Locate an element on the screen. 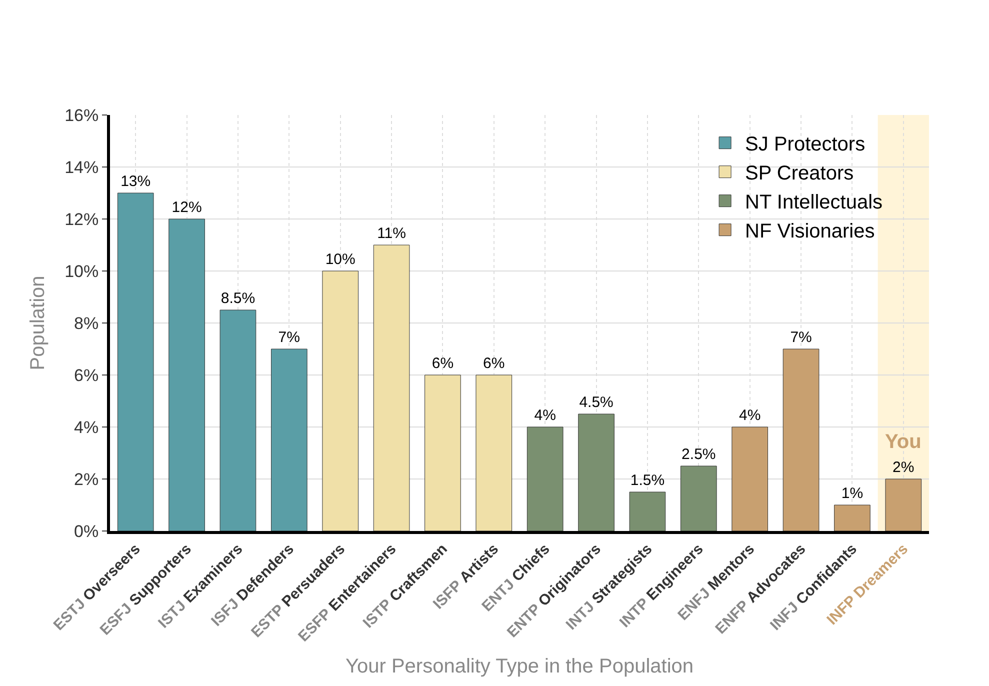  data-label: 8.5% is located at coordinates (238, 298).